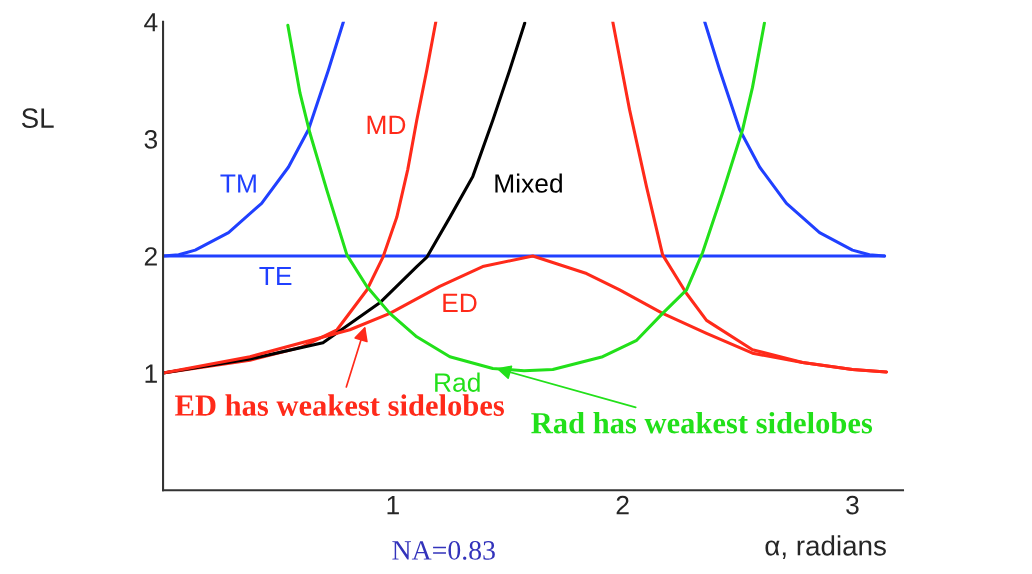  What do you see at coordinates (528, 183) in the screenshot?
I see `series-label: Mixed` at bounding box center [528, 183].